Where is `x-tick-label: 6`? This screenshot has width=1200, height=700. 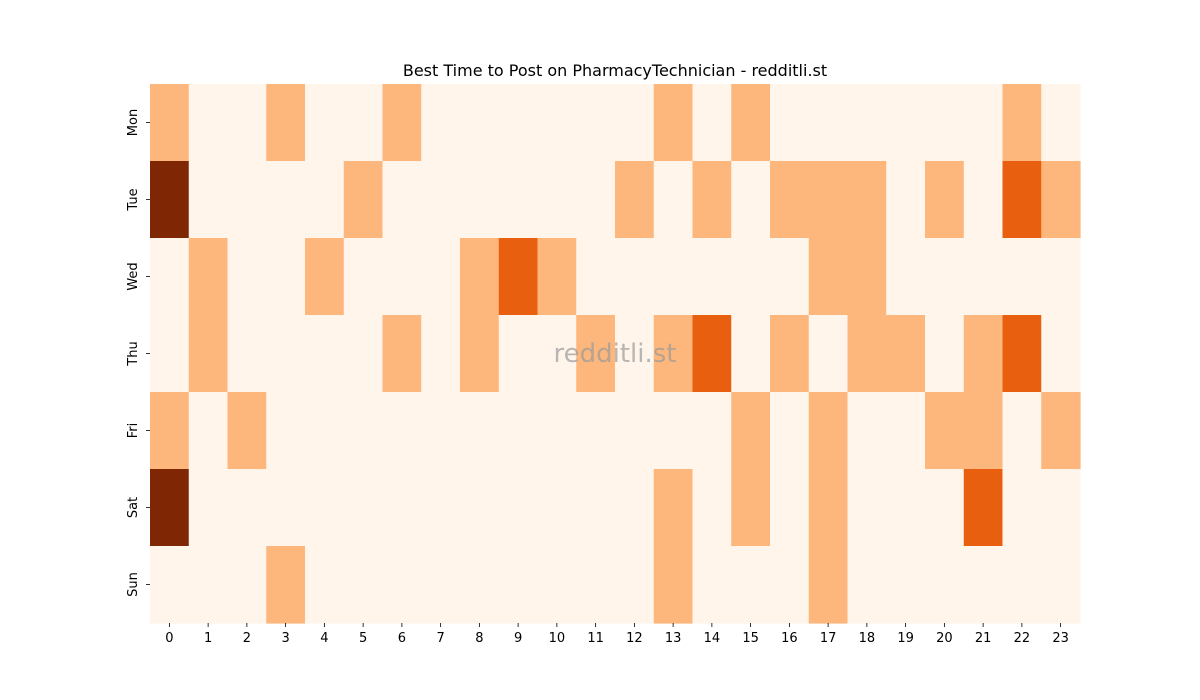
x-tick-label: 6 is located at coordinates (402, 638).